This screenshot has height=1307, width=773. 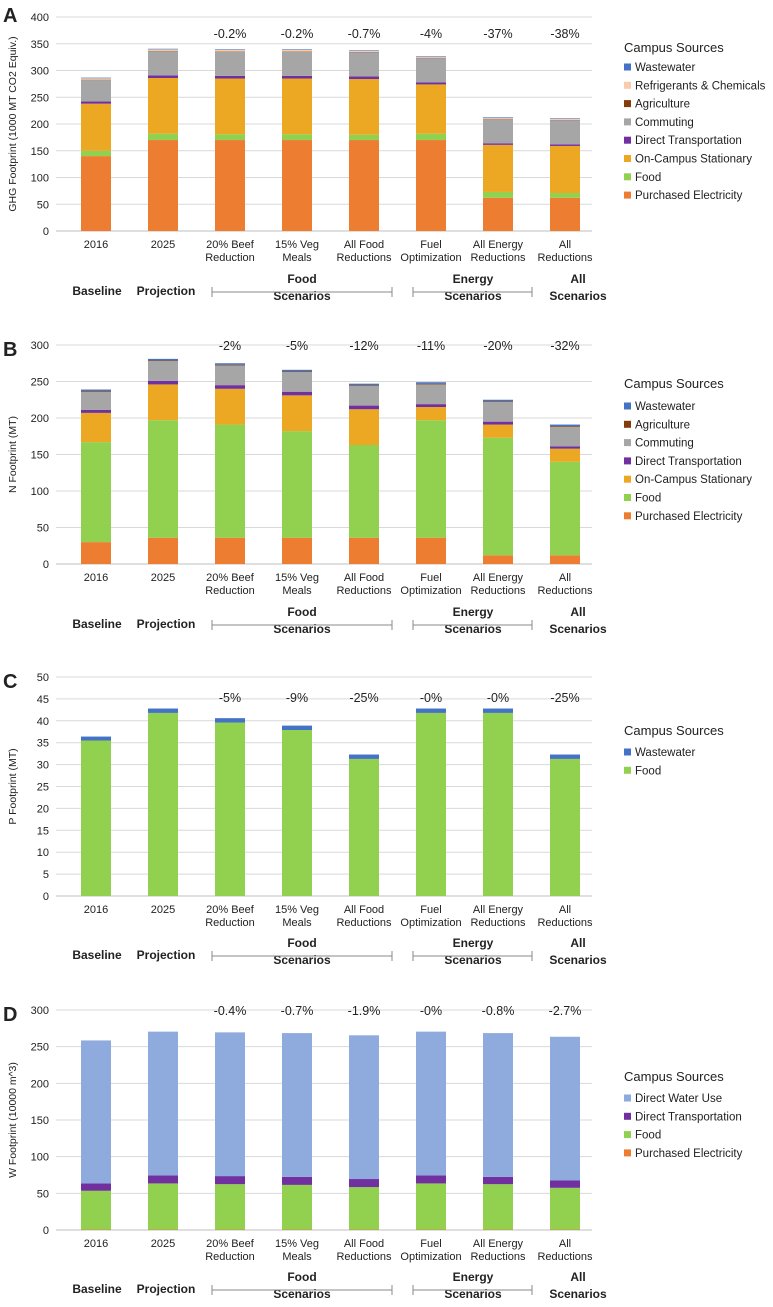 What do you see at coordinates (40, 1121) in the screenshot?
I see `y-tick-label: 150` at bounding box center [40, 1121].